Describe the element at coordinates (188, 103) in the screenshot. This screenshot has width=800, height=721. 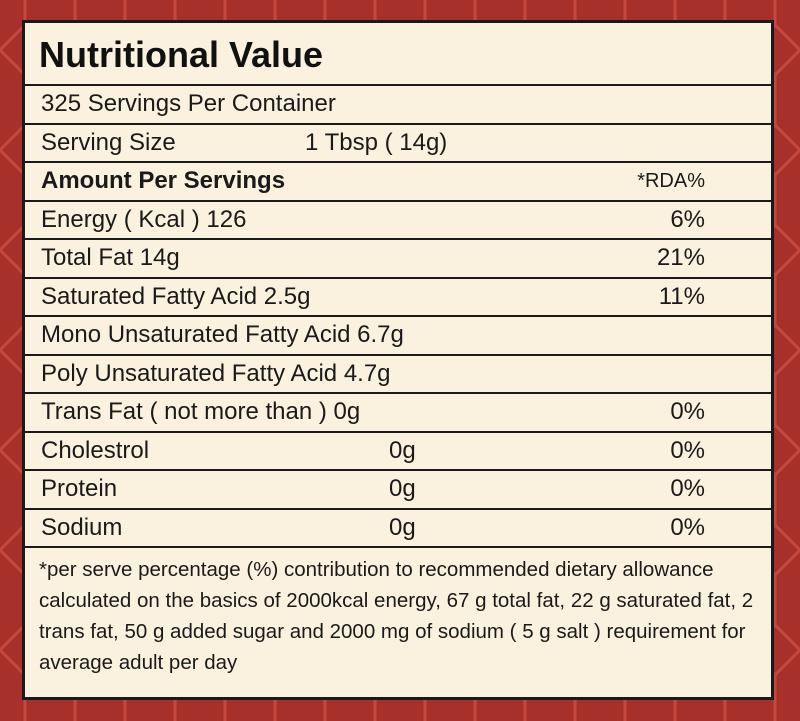
I see `servings-per-container: 325 Servings Per Container` at that location.